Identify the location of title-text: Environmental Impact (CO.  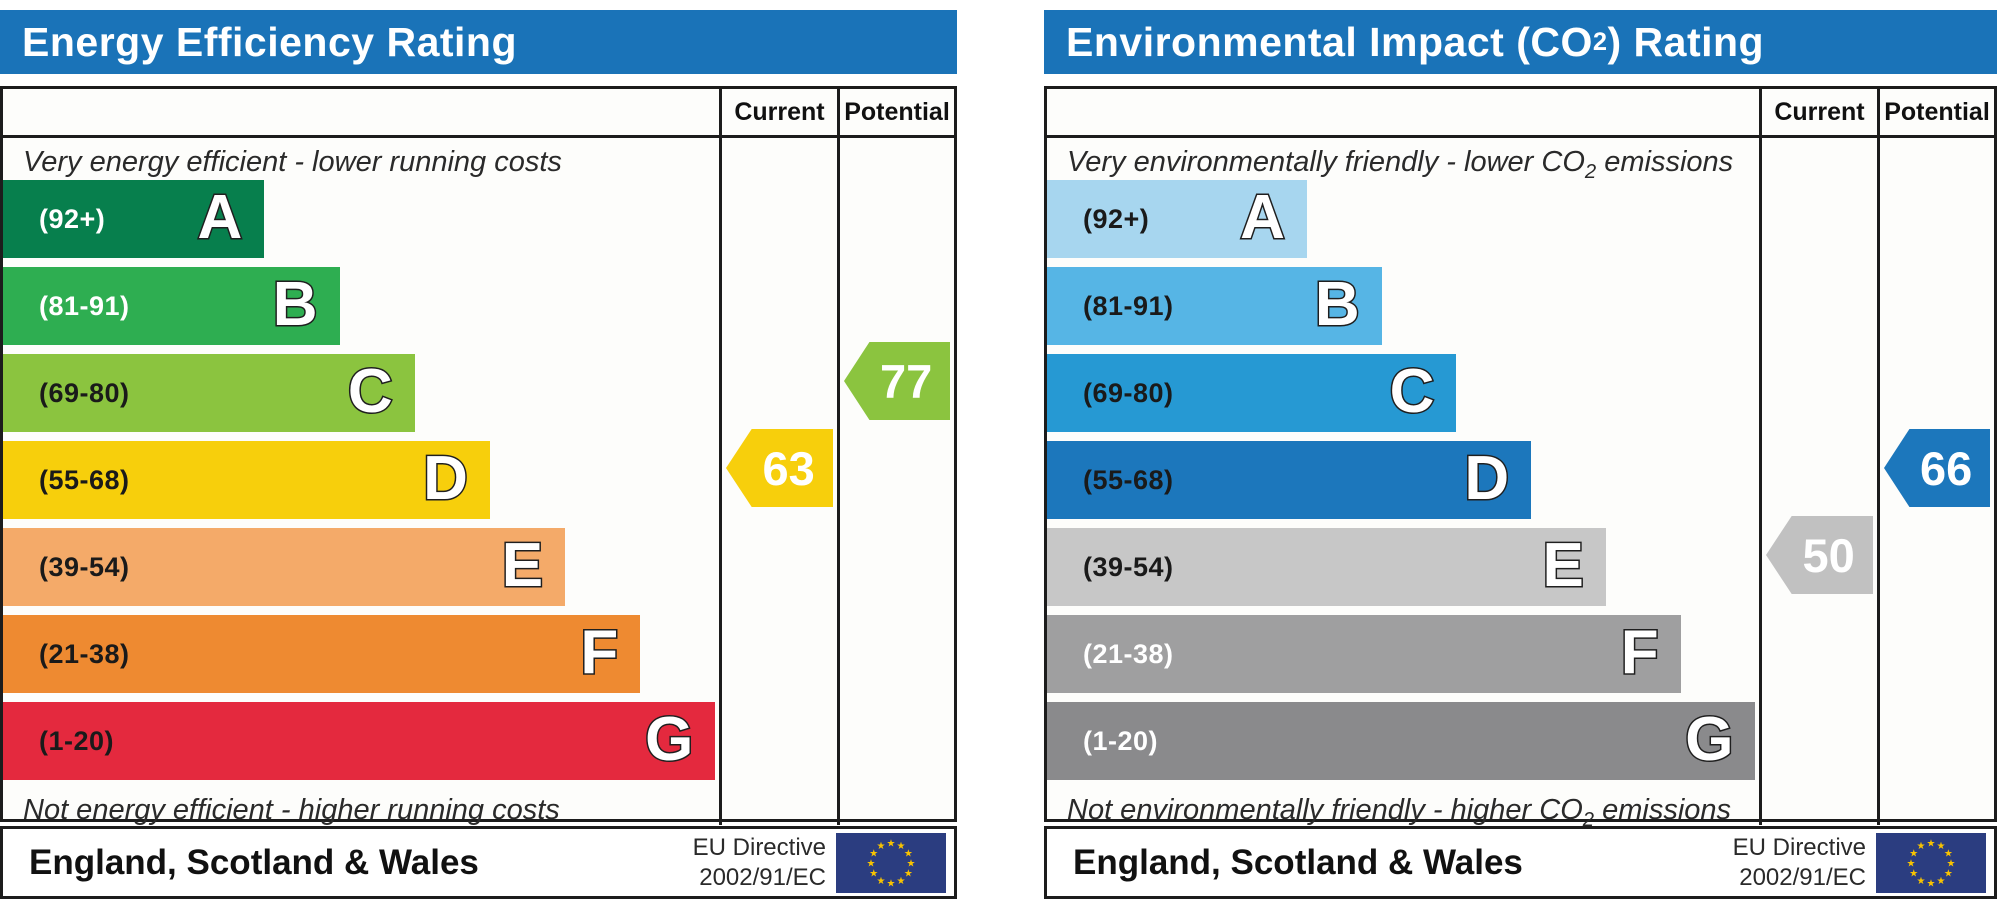
(1329, 41).